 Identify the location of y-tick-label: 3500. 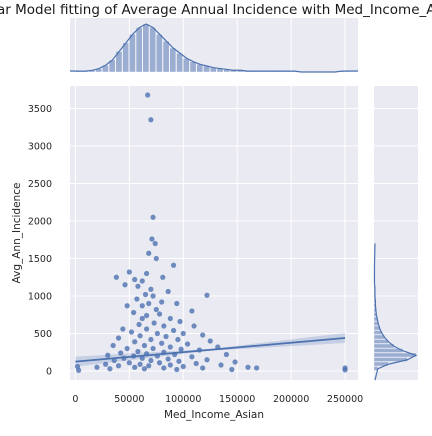
(40, 109).